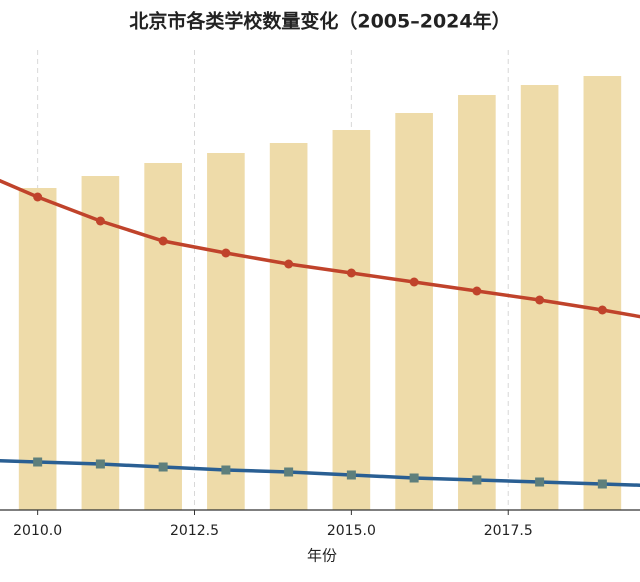  I want to click on x-axis-label: 年份, so click(322, 556).